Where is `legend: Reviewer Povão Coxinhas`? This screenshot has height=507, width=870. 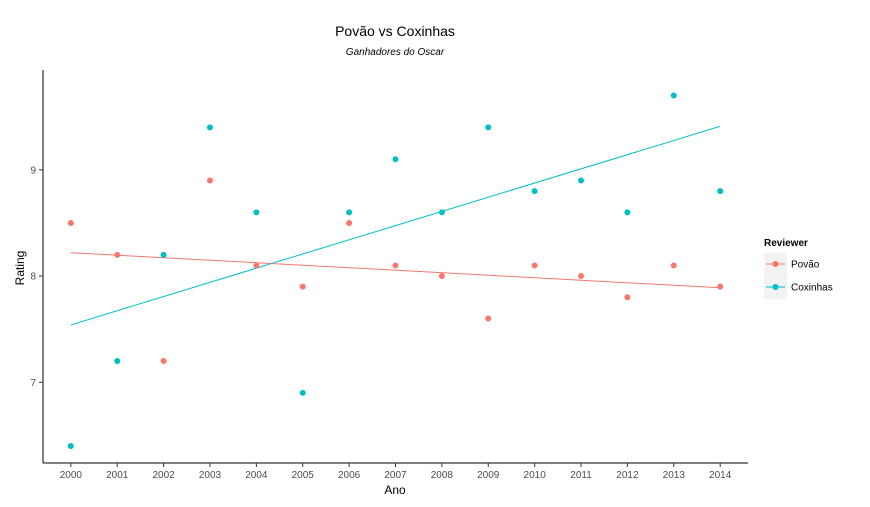
legend: Reviewer Povão Coxinhas is located at coordinates (798, 268).